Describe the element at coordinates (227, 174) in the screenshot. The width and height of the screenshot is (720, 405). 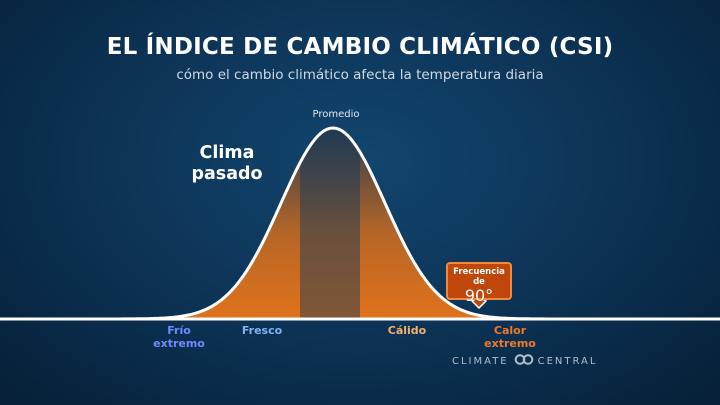
I see `past-climate-label-line2: pasado` at that location.